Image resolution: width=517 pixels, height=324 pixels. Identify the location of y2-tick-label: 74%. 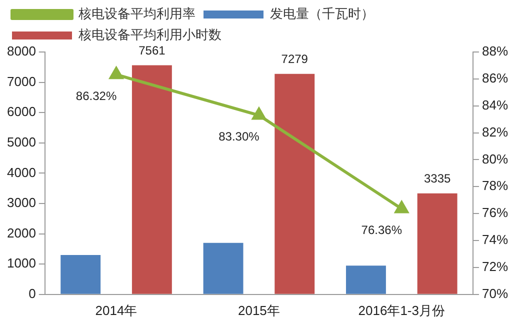
(495, 240).